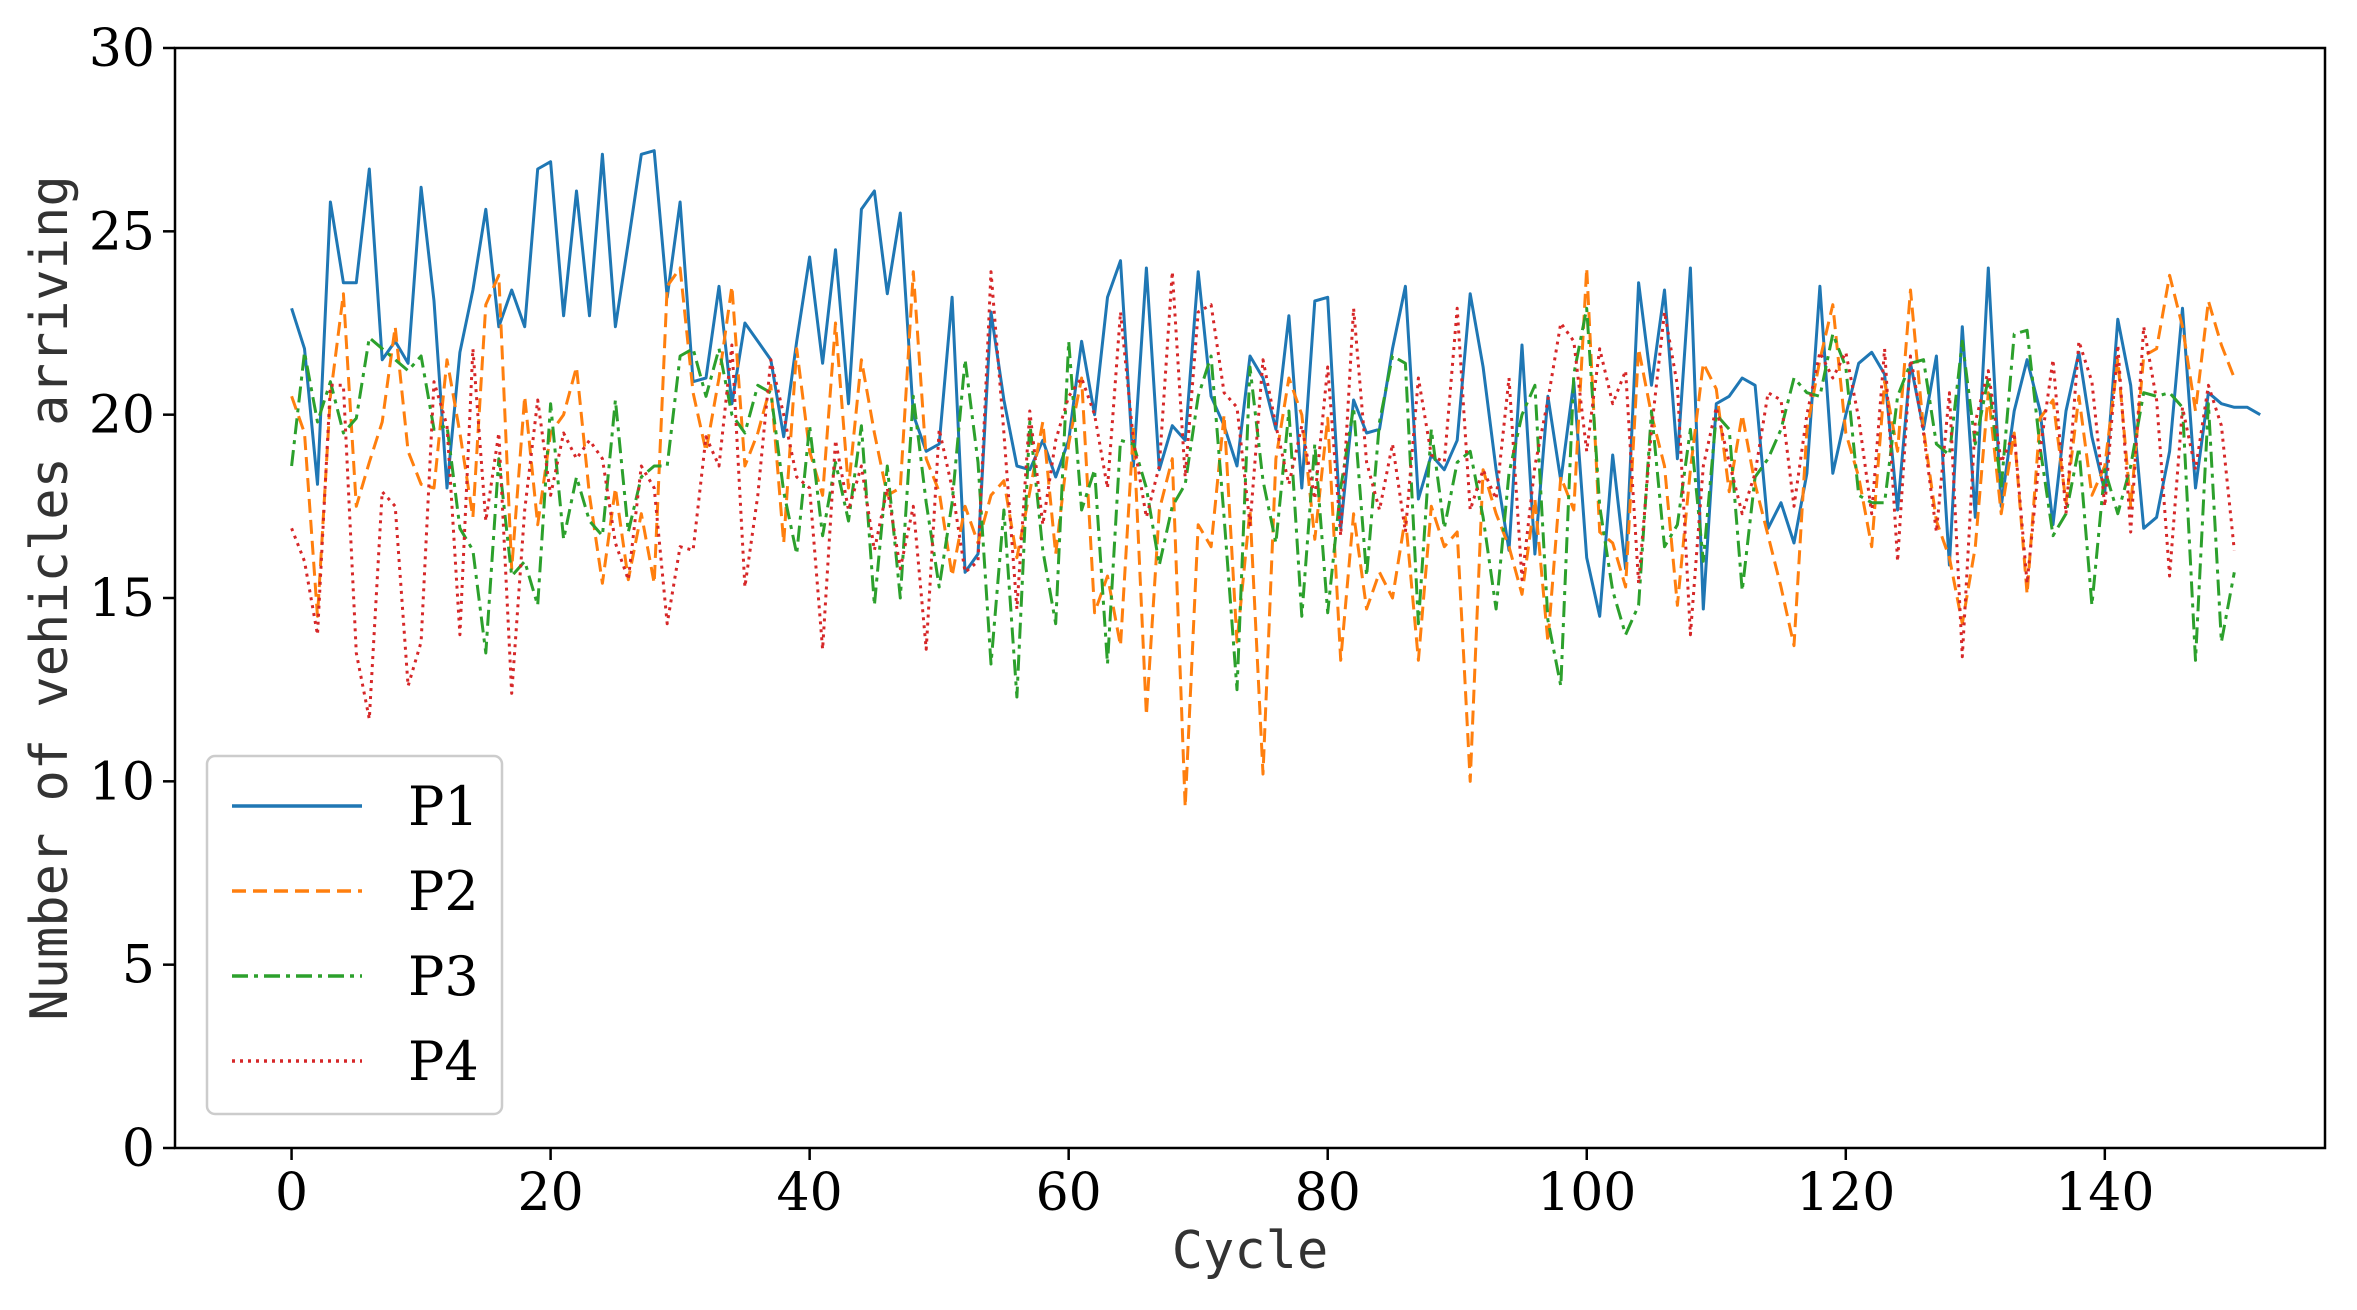 The width and height of the screenshot is (2357, 1310). What do you see at coordinates (1328, 1193) in the screenshot?
I see `x-tick-label: 80` at bounding box center [1328, 1193].